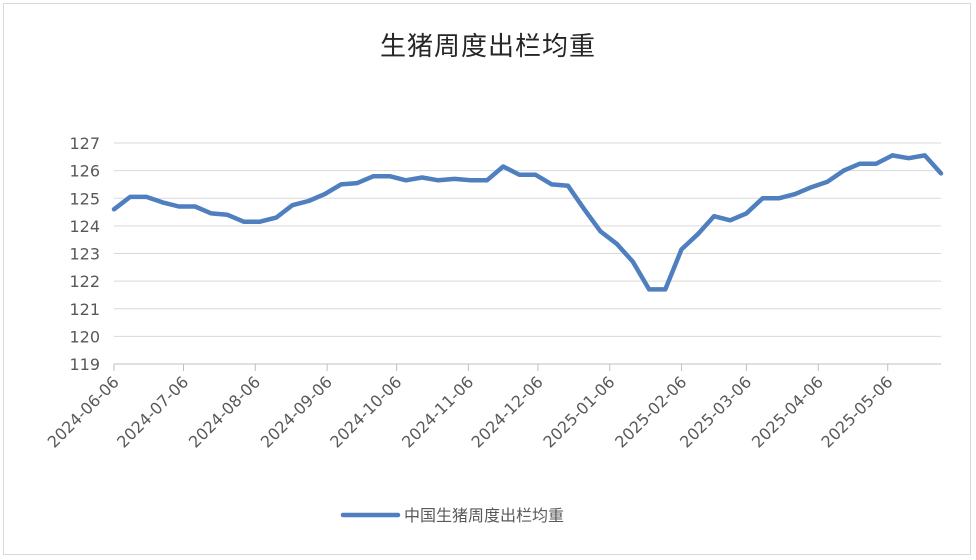 The image size is (976, 560). I want to click on chart-title: 生猪周度出栏均重, so click(487, 47).